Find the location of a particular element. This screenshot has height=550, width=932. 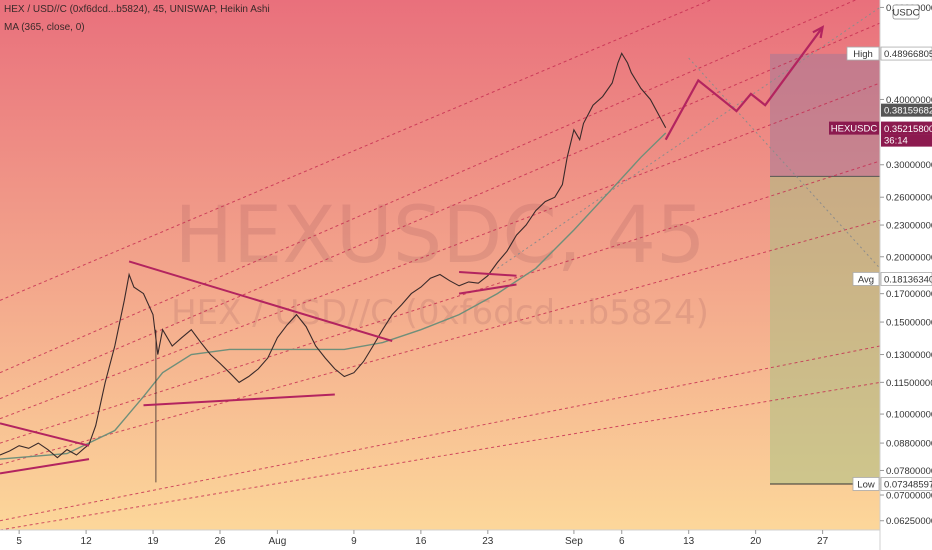

y-tick-label: 0.1300000000 is located at coordinates (909, 355).